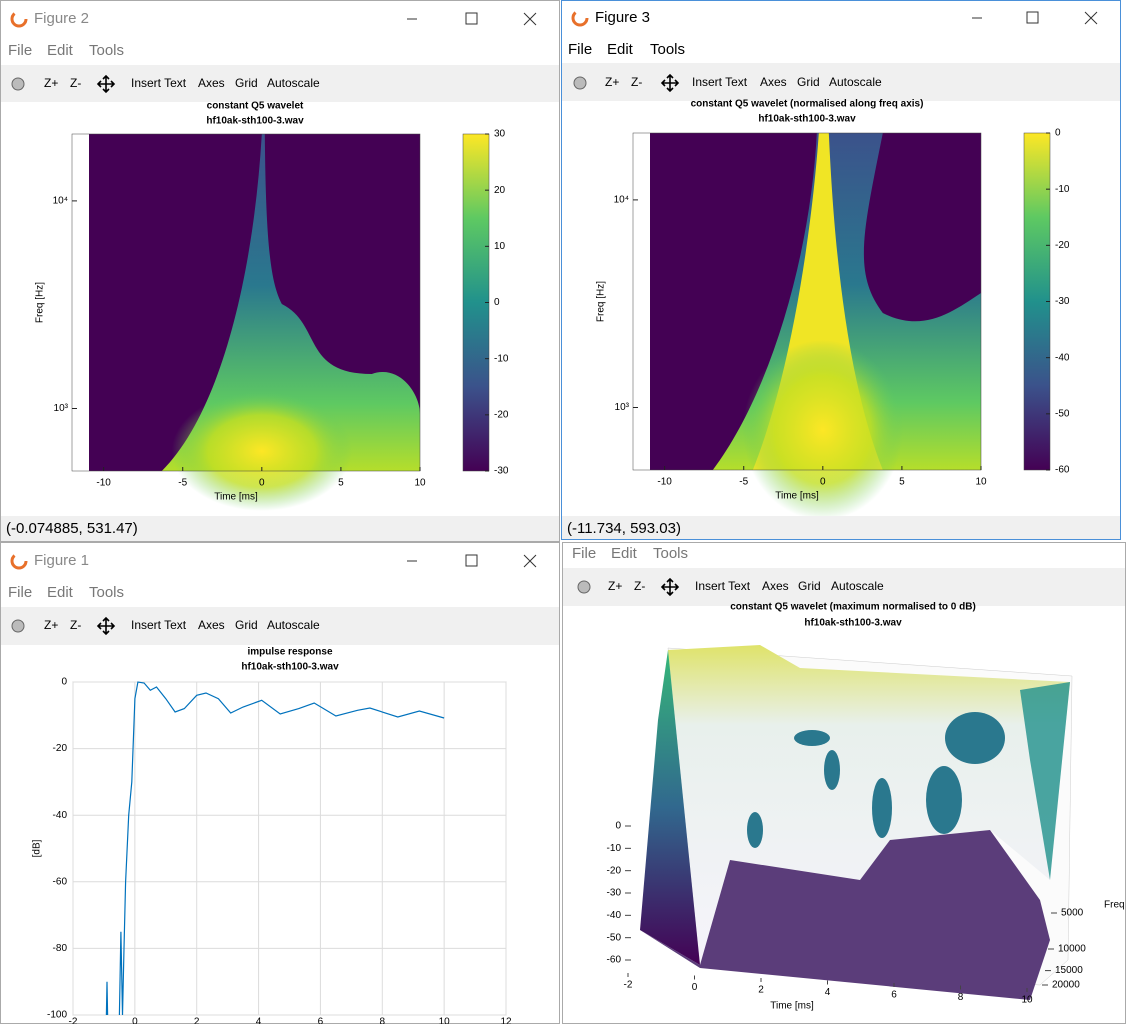 This screenshot has height=1024, width=1126. What do you see at coordinates (275, 848) in the screenshot?
I see `series-line` at bounding box center [275, 848].